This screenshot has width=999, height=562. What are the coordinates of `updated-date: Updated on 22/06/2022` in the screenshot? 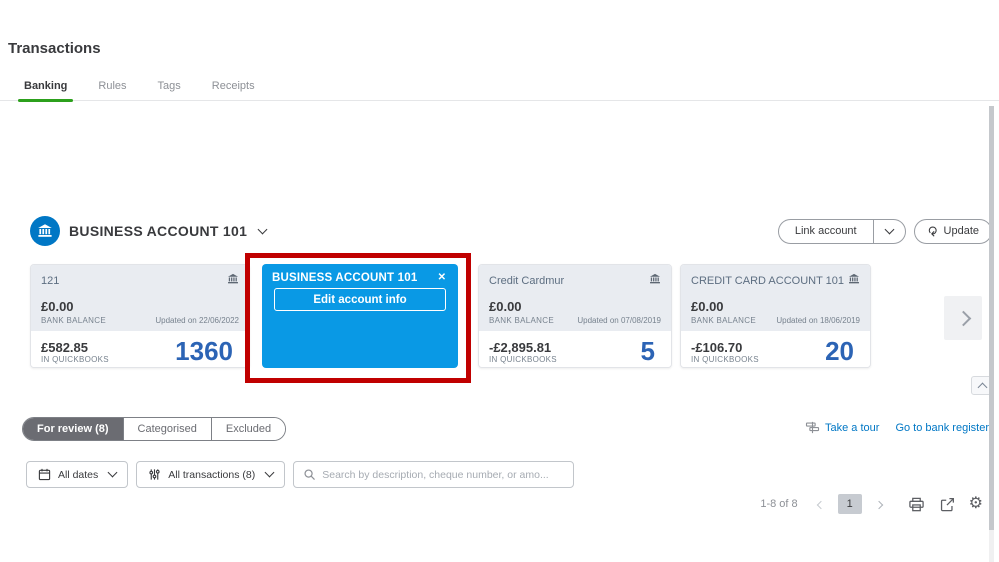 It's located at (197, 320).